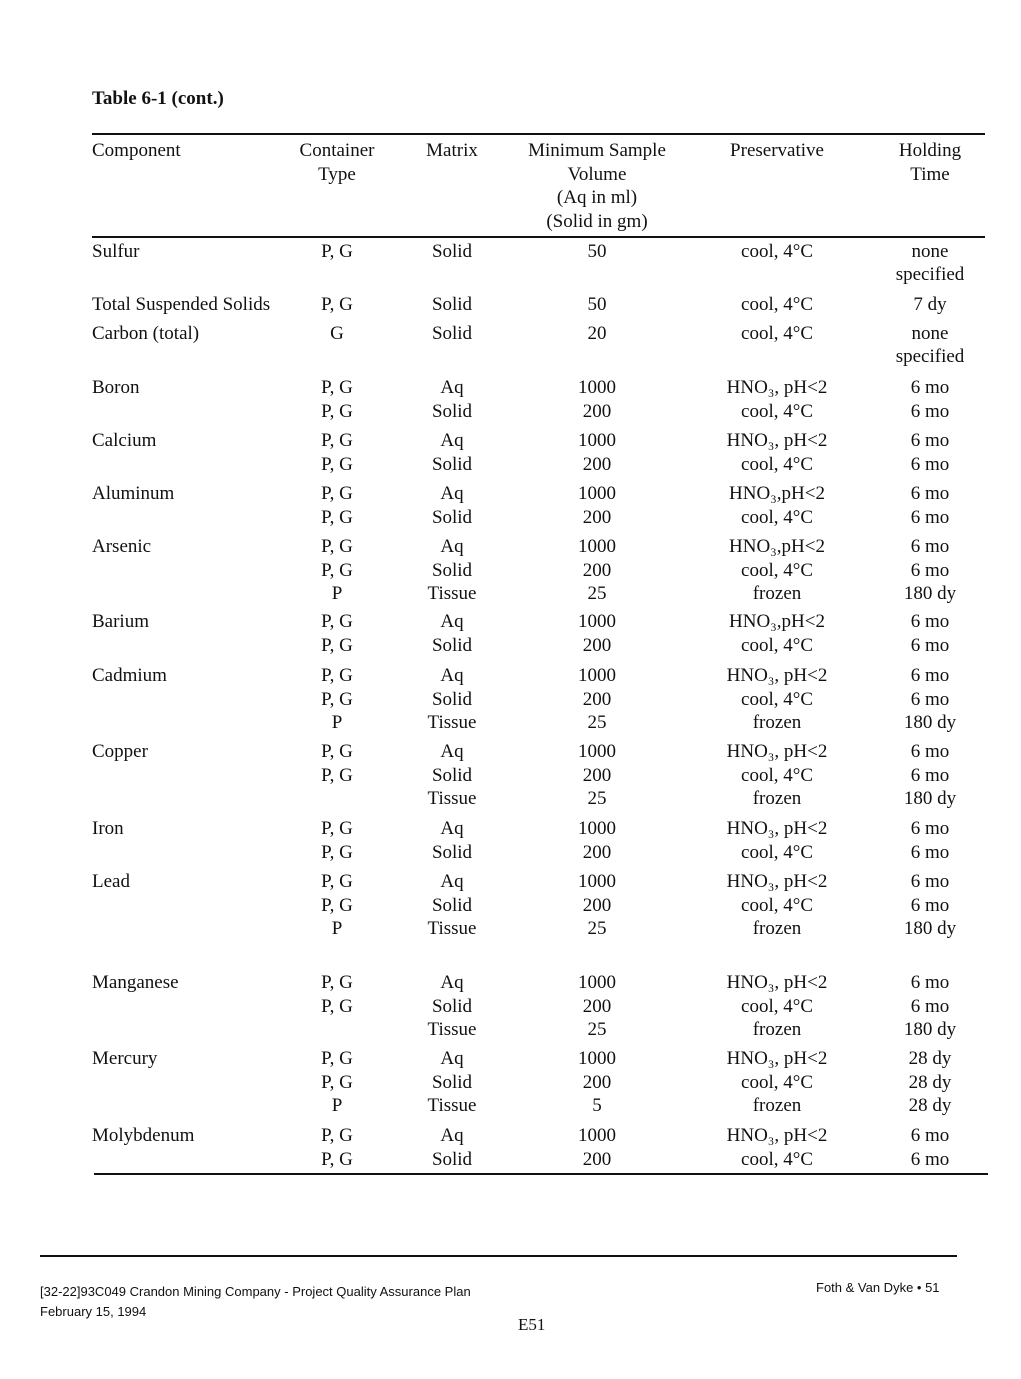 The width and height of the screenshot is (1021, 1379). Describe the element at coordinates (181, 304) in the screenshot. I see `component: Total Suspended Solids` at that location.